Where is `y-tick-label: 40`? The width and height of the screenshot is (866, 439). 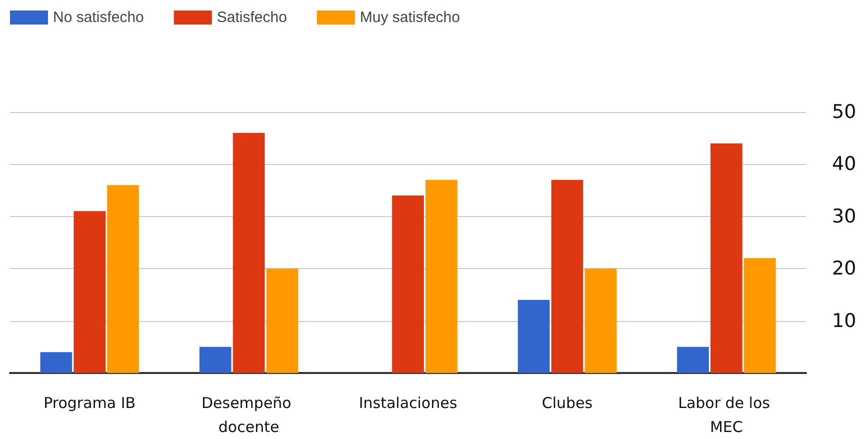 y-tick-label: 40 is located at coordinates (844, 164).